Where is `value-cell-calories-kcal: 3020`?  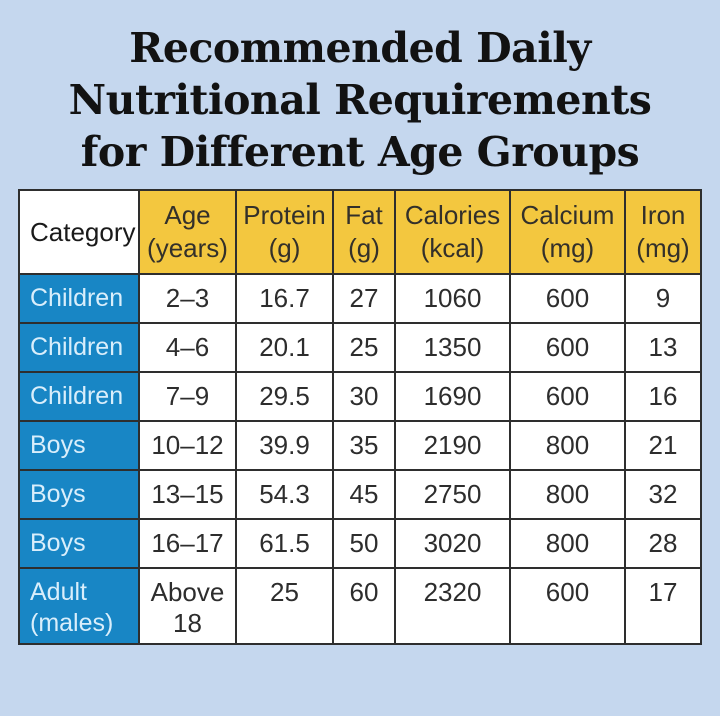
value-cell-calories-kcal: 3020 is located at coordinates (452, 543).